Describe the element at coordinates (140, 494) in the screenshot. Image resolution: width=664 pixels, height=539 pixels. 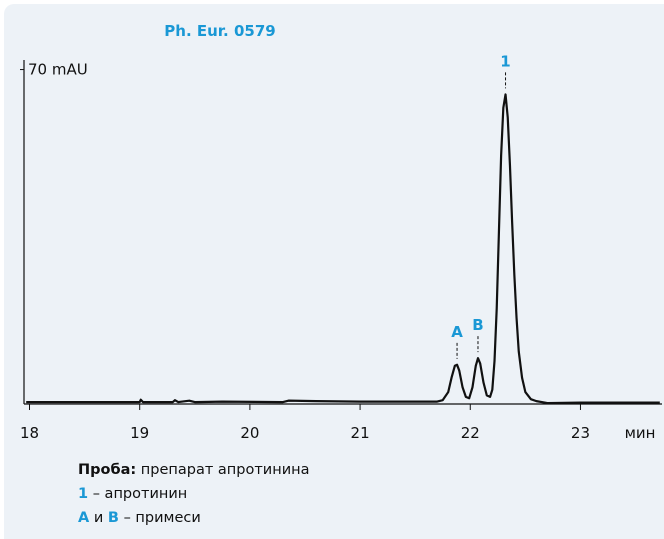
I see `note-text: – апротинин` at that location.